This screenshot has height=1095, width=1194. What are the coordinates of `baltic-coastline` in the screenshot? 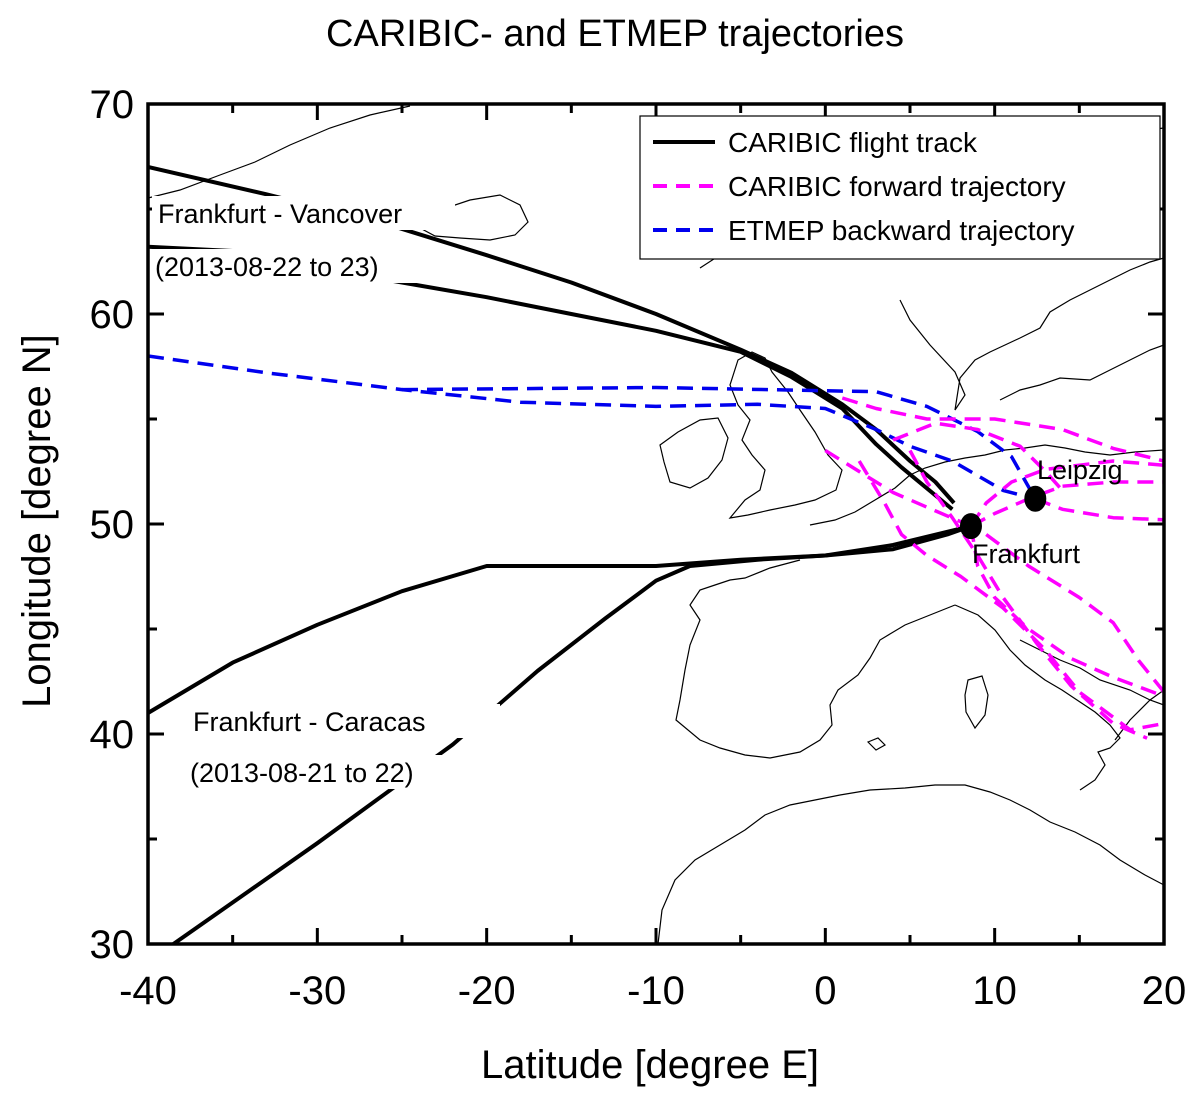 It's located at (1081, 372).